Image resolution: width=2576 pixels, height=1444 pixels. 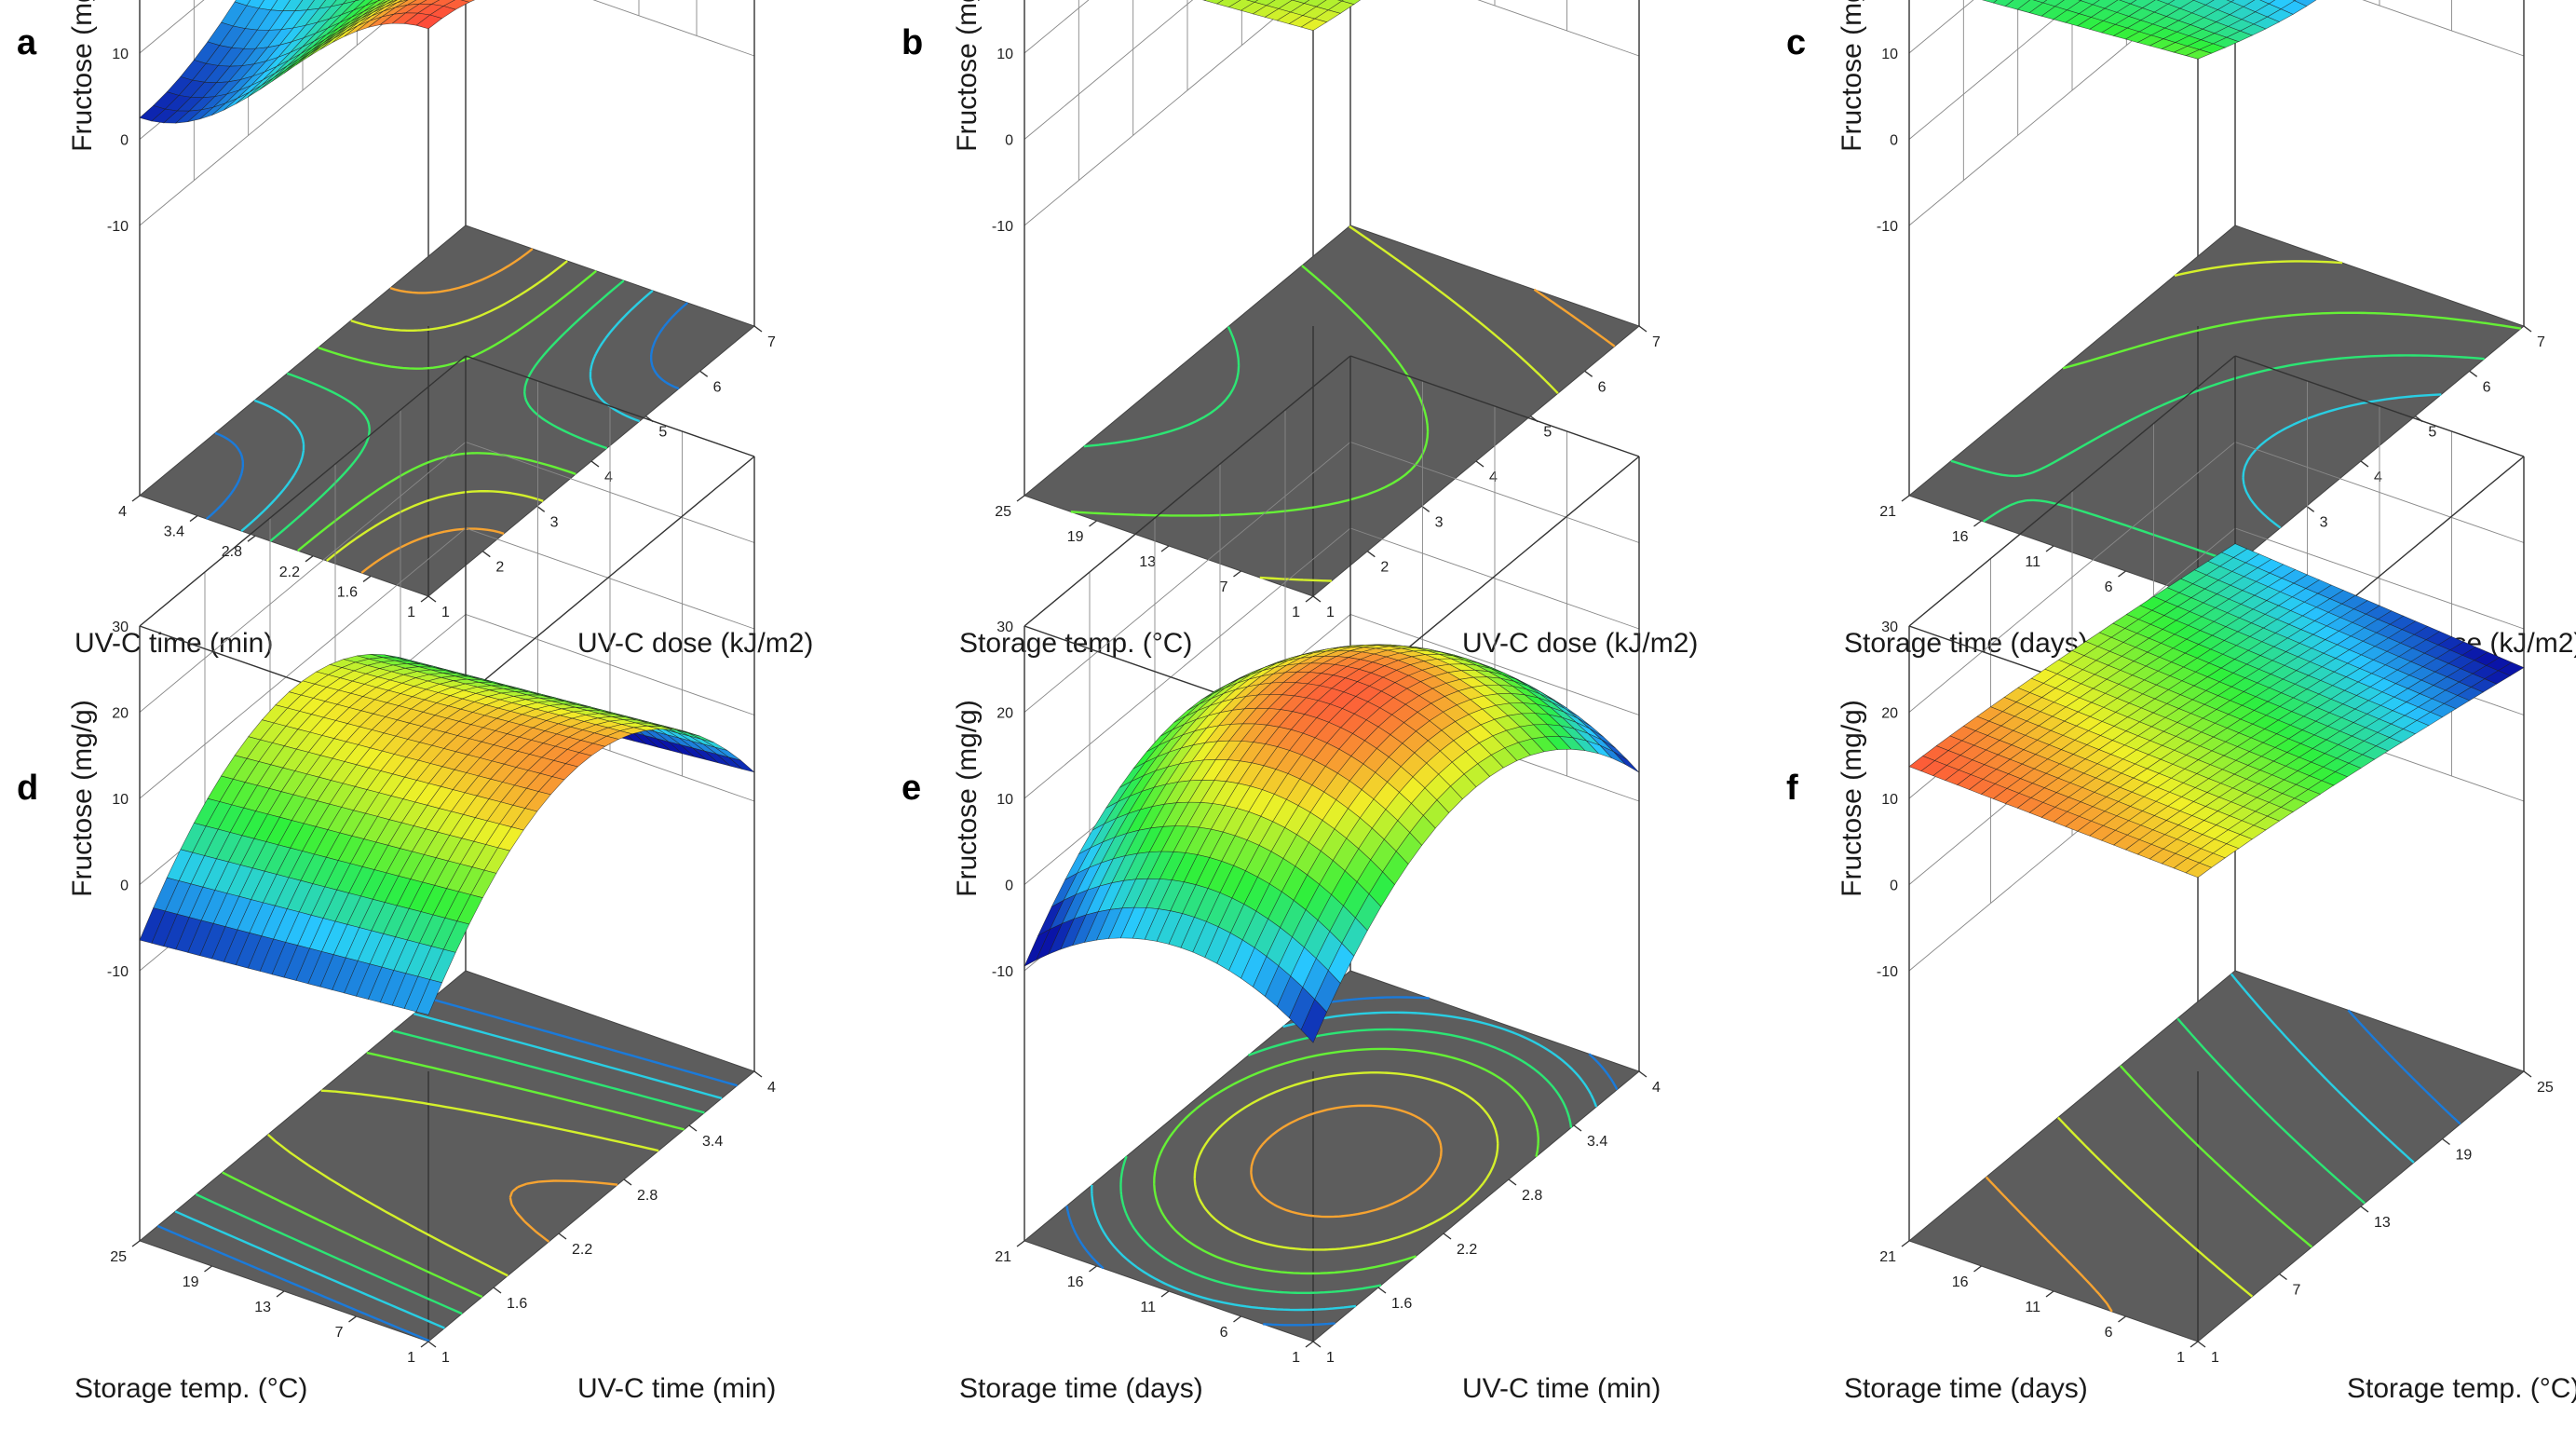 What do you see at coordinates (2464, 1156) in the screenshot?
I see `y-tick-label: 19` at bounding box center [2464, 1156].